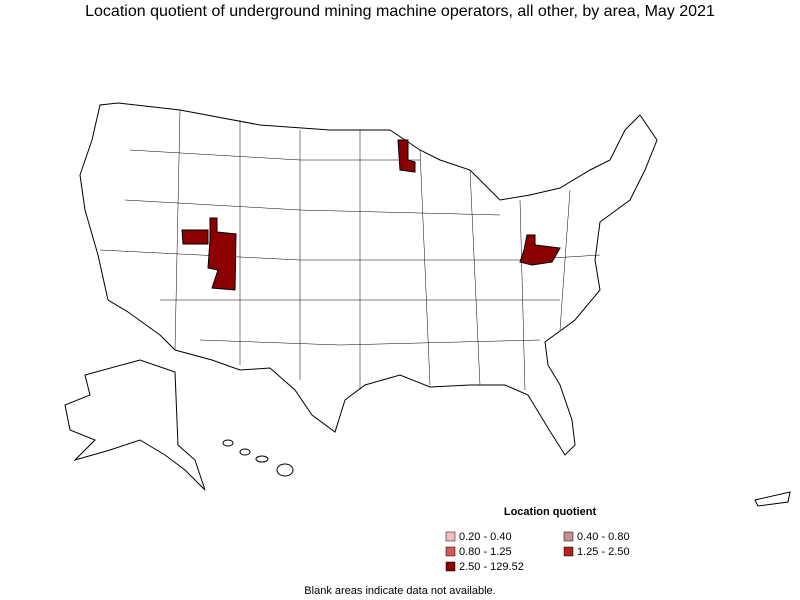  Describe the element at coordinates (485, 537) in the screenshot. I see `legend-label: 0.20 - 0.40` at that location.